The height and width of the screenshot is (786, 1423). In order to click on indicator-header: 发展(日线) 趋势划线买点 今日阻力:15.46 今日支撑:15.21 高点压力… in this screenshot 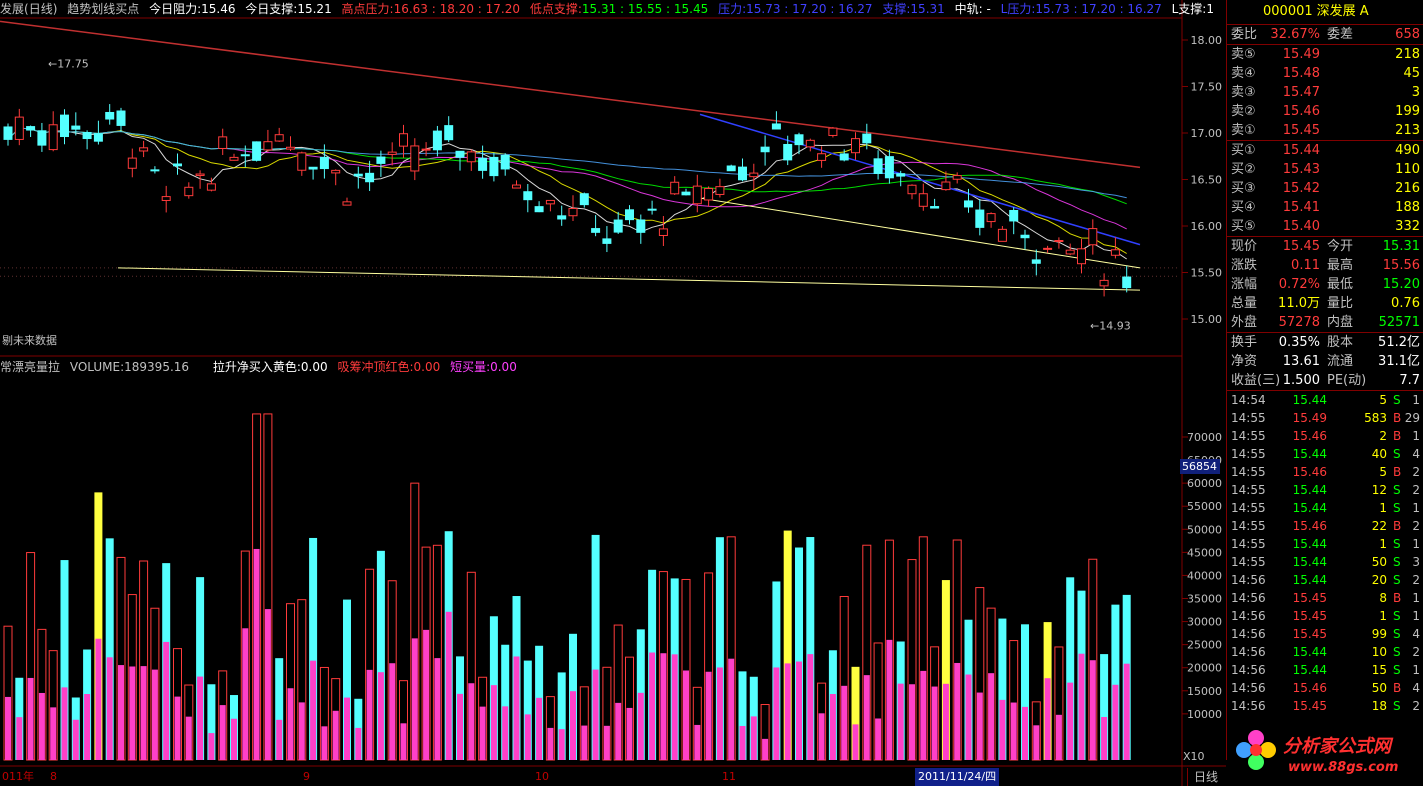, I will do `click(612, 9)`.